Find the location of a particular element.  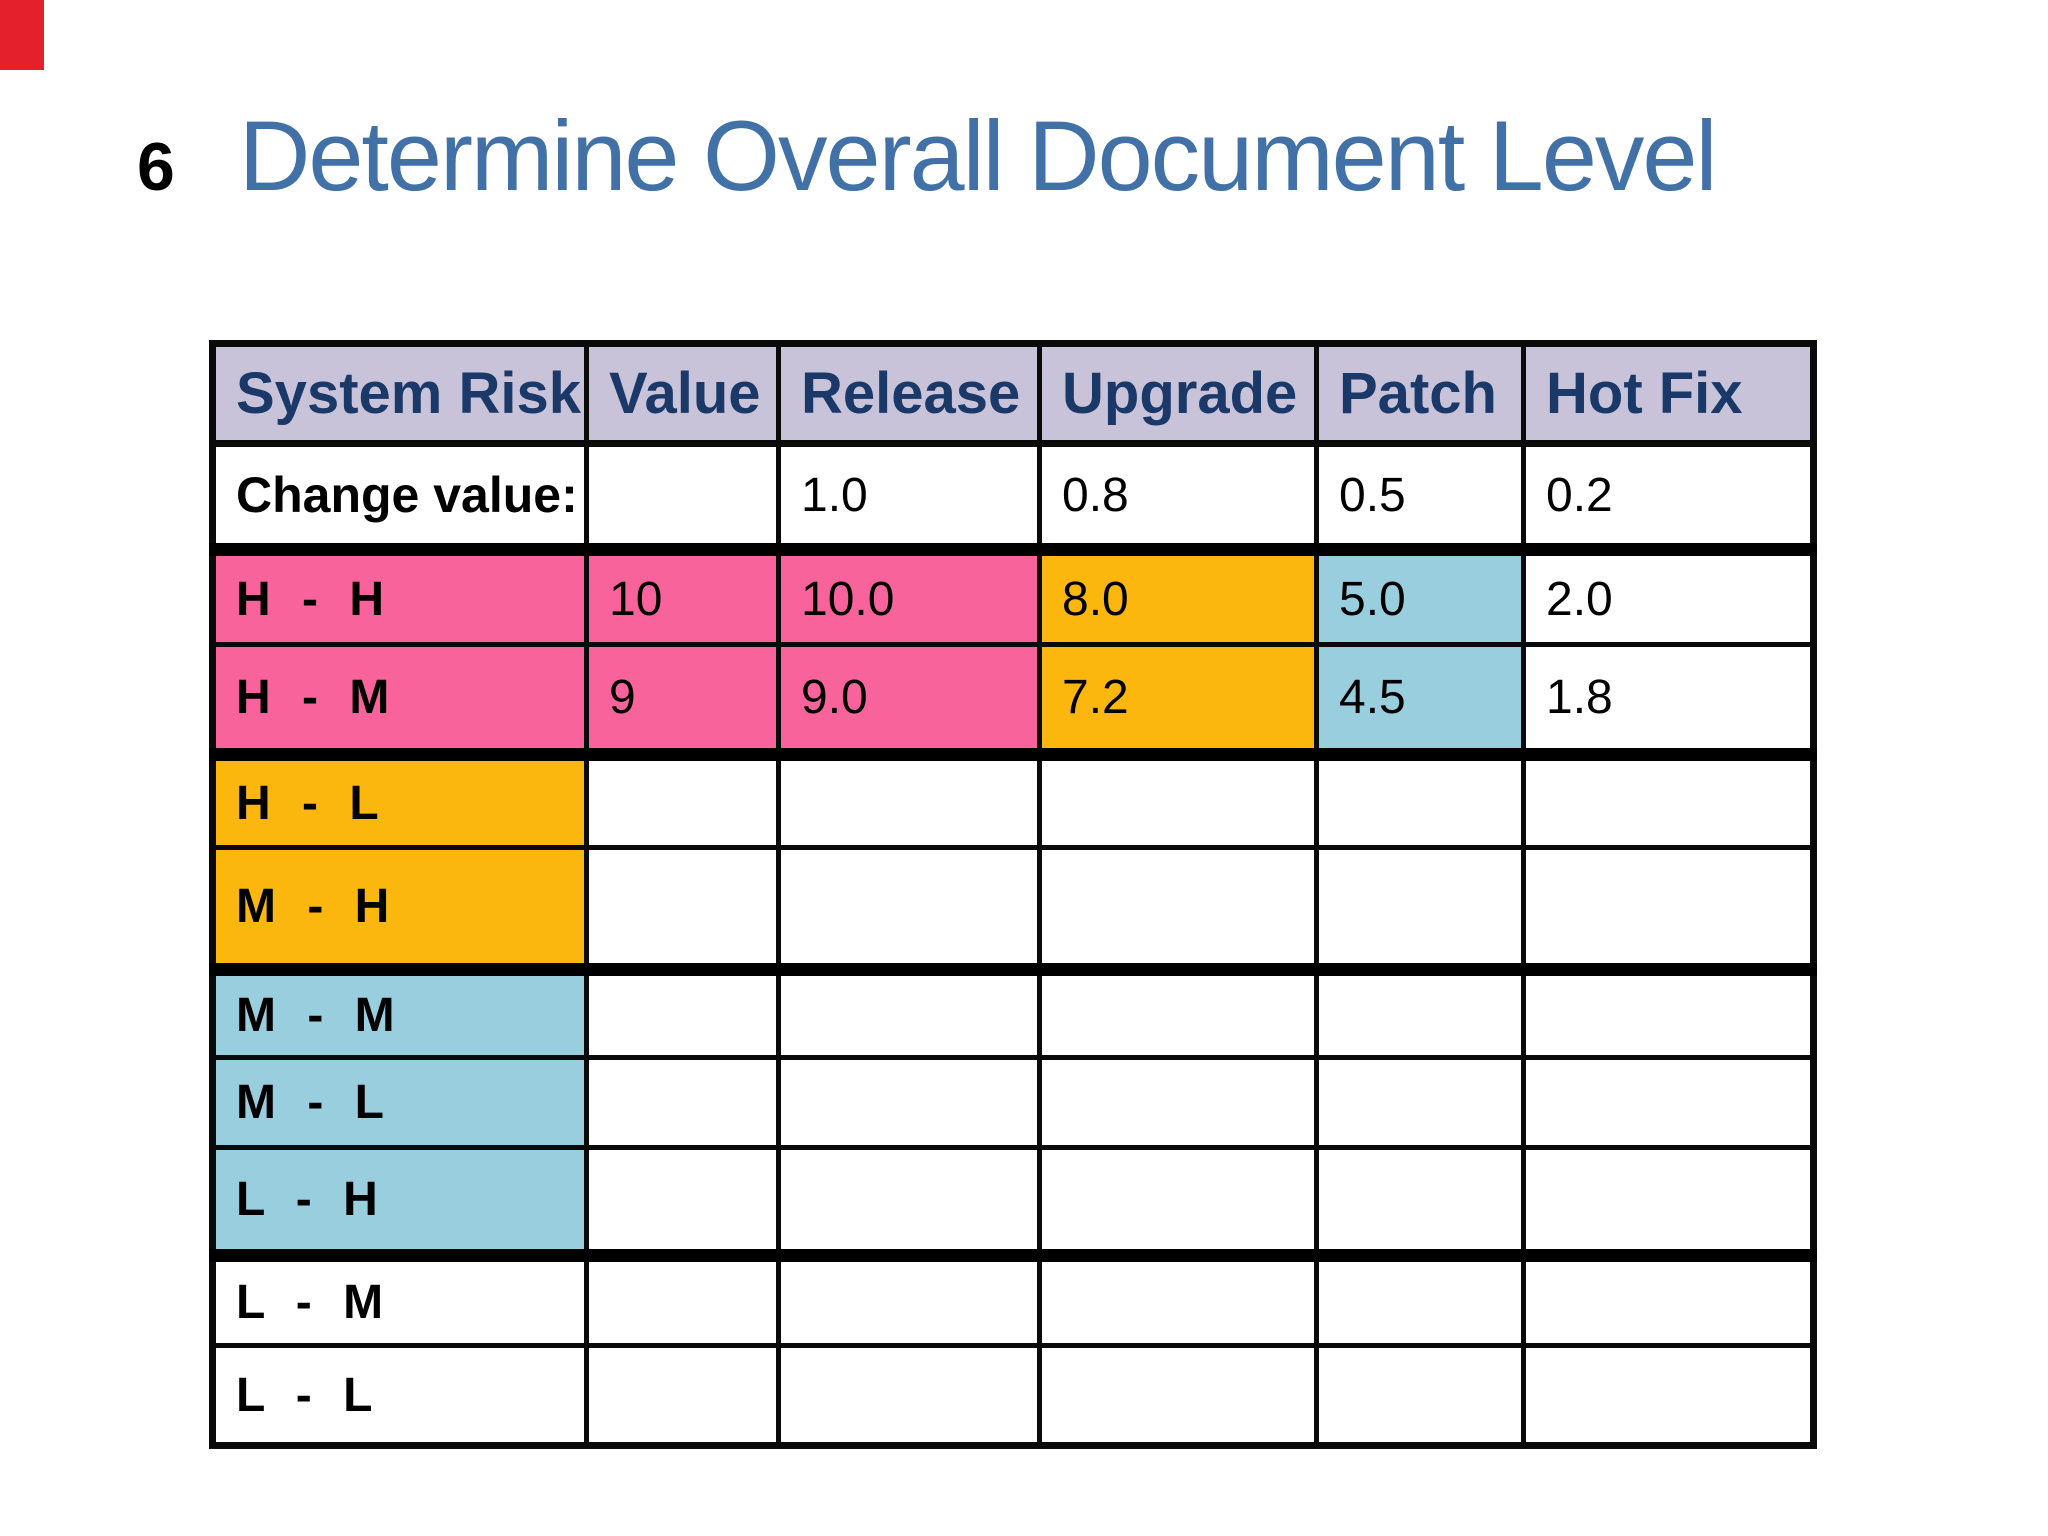

column-header: Release is located at coordinates (909, 394).